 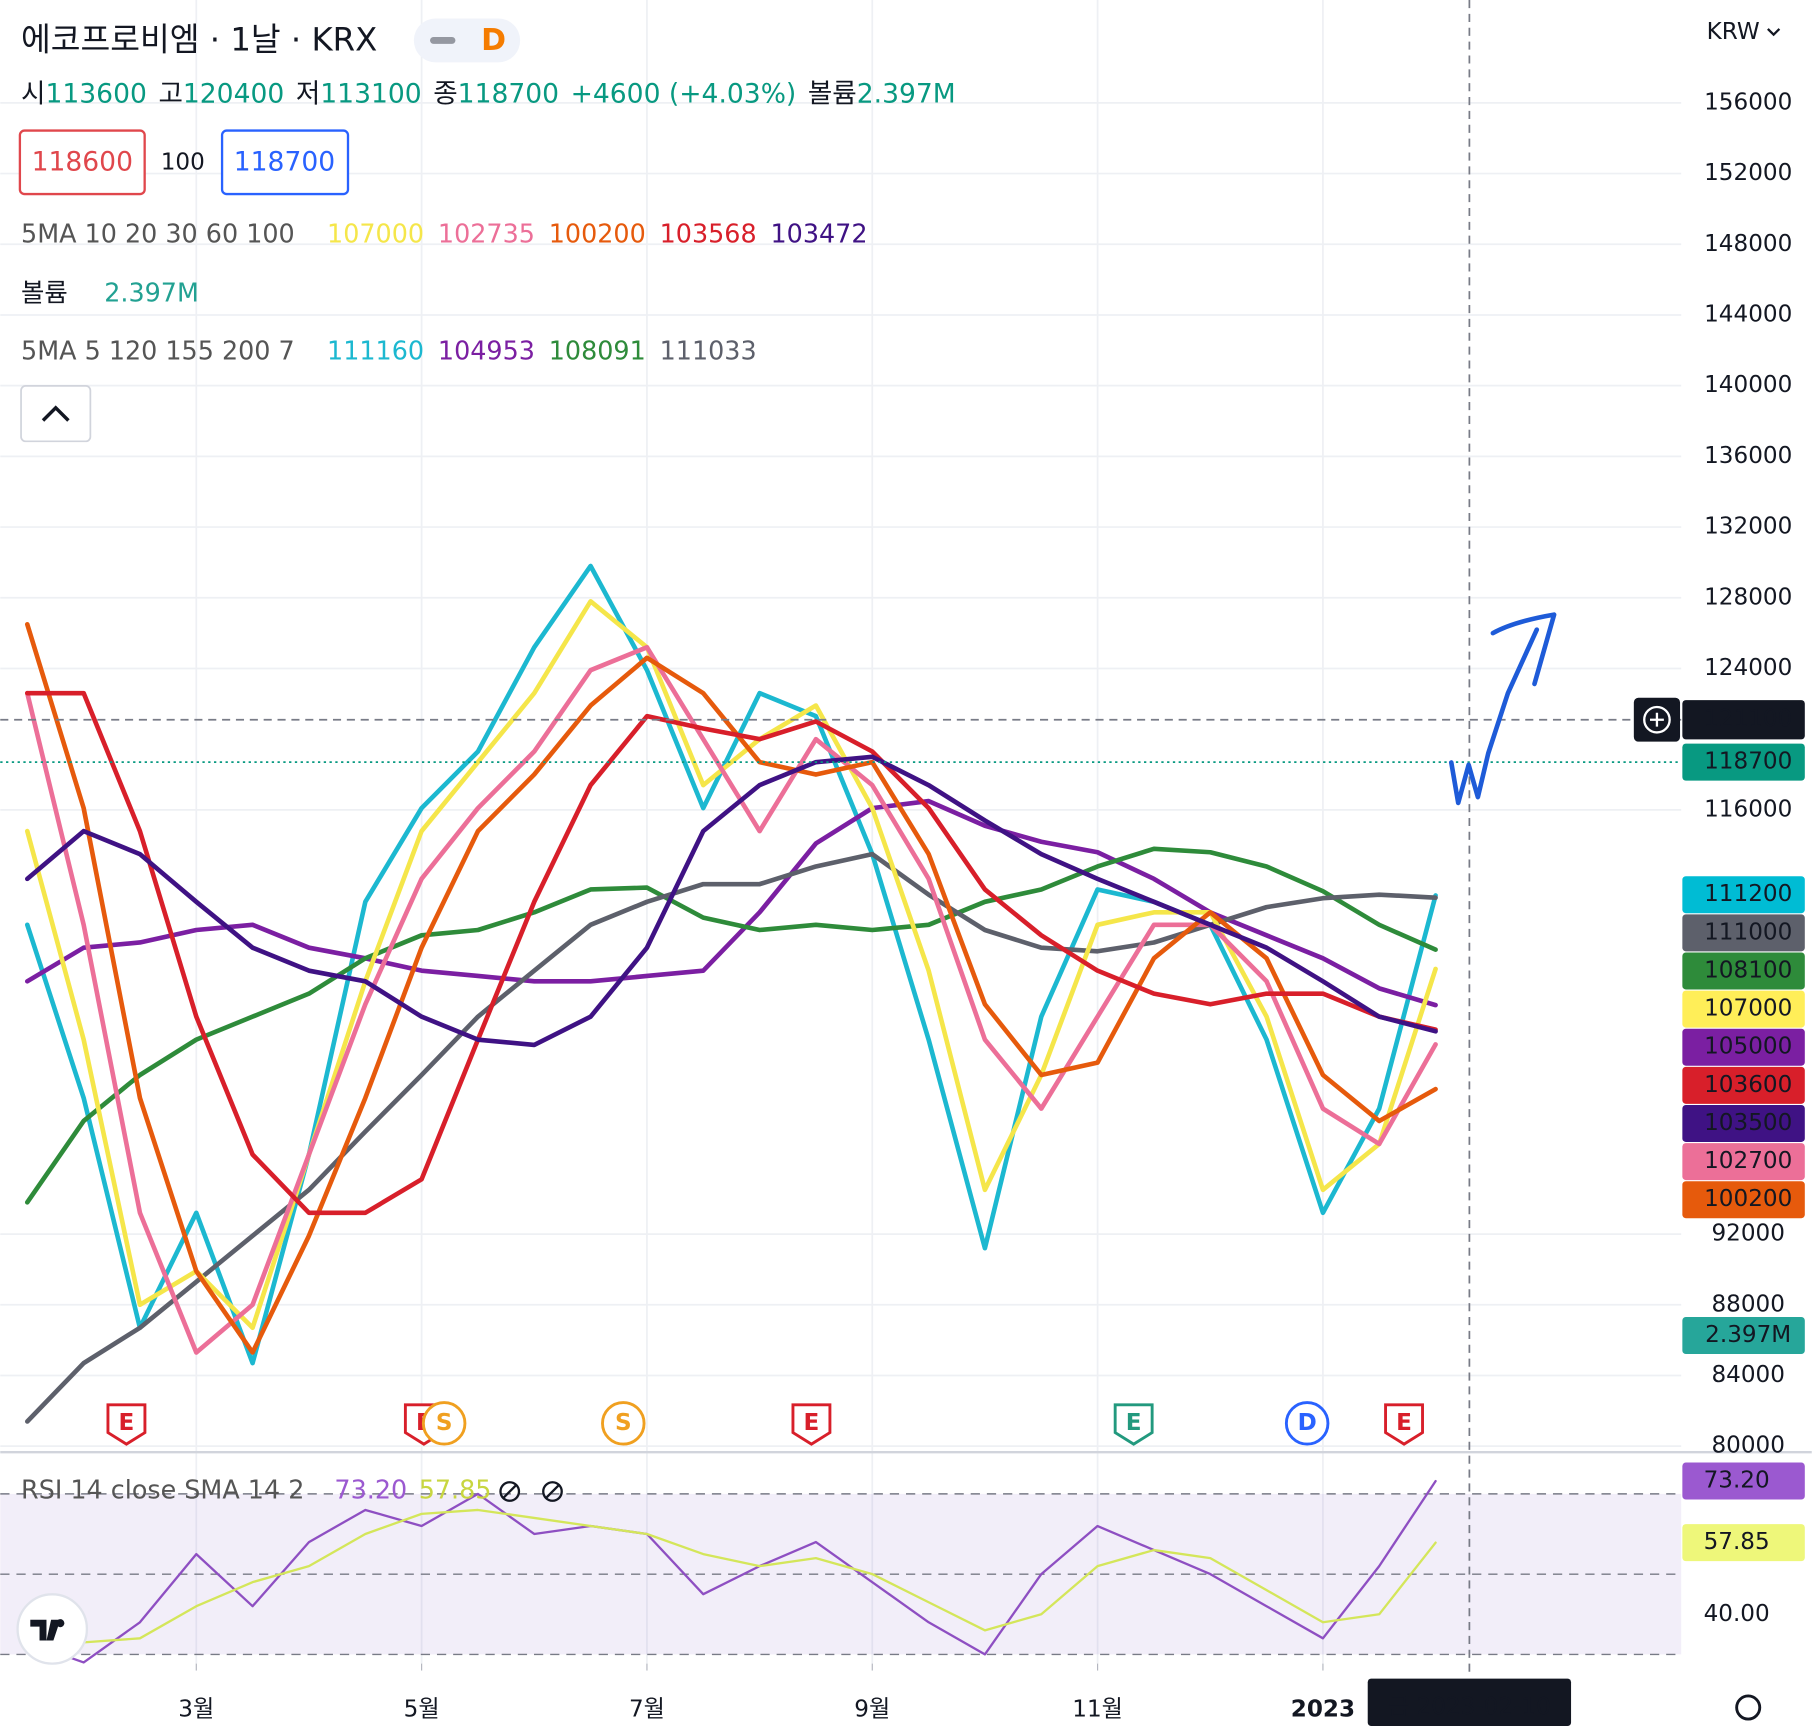 What do you see at coordinates (95, 93) in the screenshot?
I see `ohlc-value: 113600` at bounding box center [95, 93].